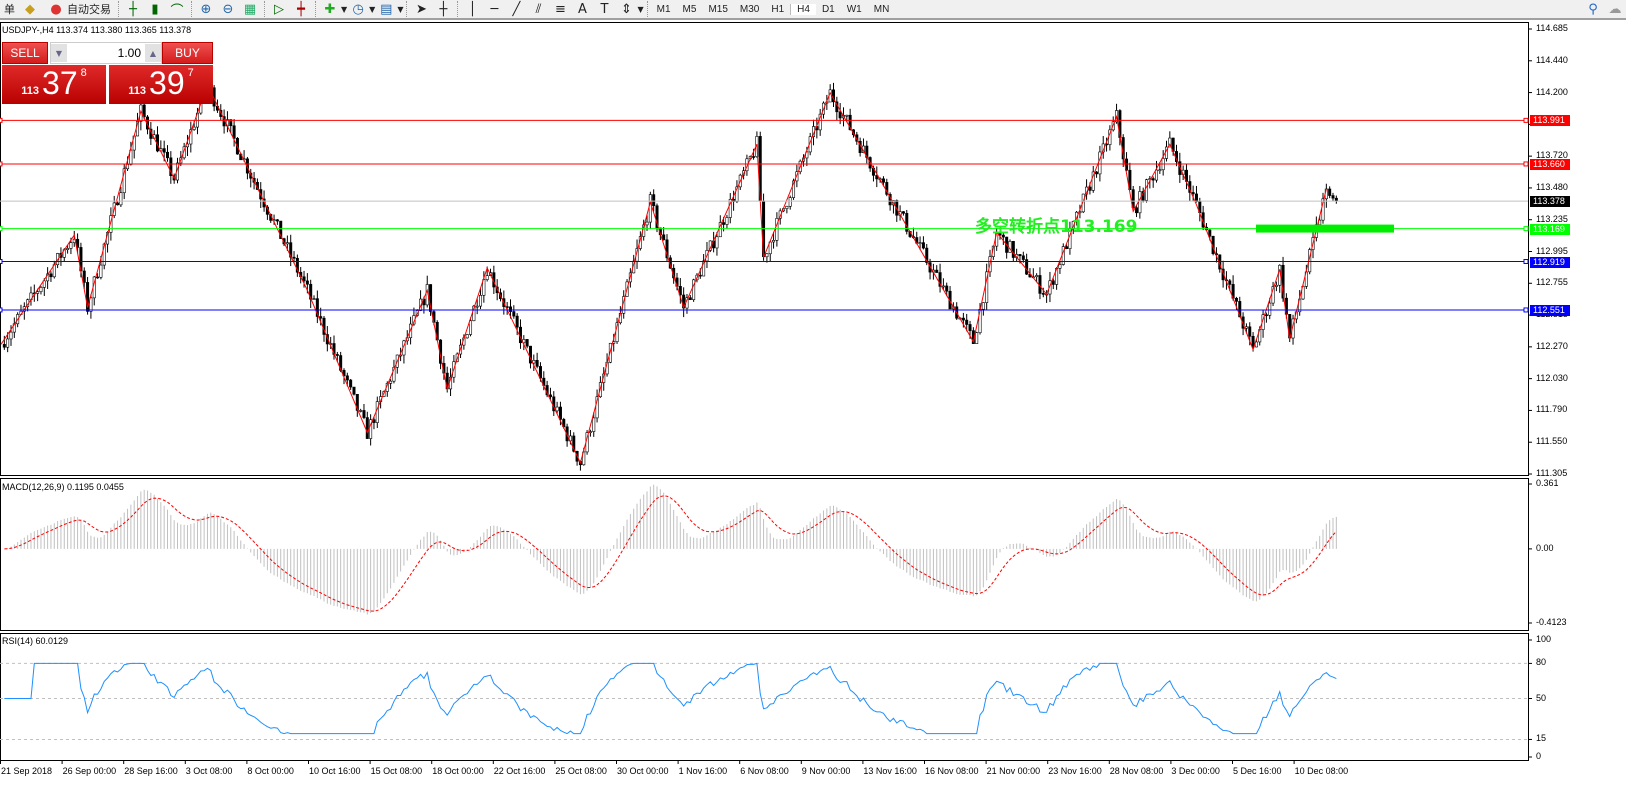 The height and width of the screenshot is (808, 1626). Describe the element at coordinates (270, 771) in the screenshot. I see `time-axis-label: 8 Oct 00:00` at that location.